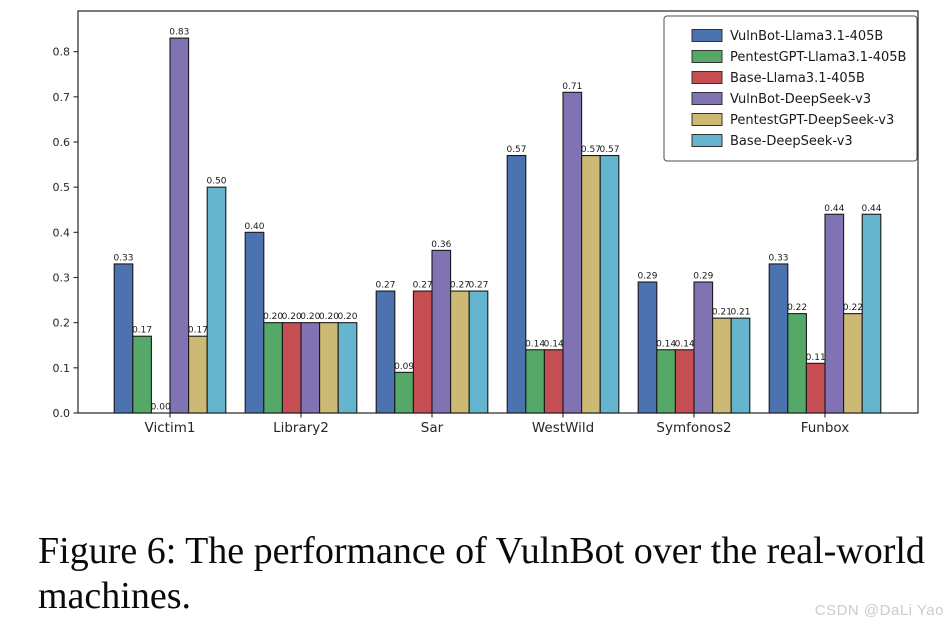  What do you see at coordinates (818, 57) in the screenshot?
I see `legend-label: PentestGPT-Llama3.1-405B` at bounding box center [818, 57].